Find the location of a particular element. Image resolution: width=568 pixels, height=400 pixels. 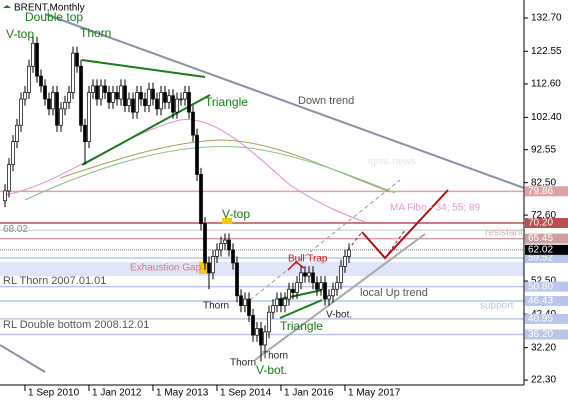

last-price-label: 62.02 is located at coordinates (540, 249).